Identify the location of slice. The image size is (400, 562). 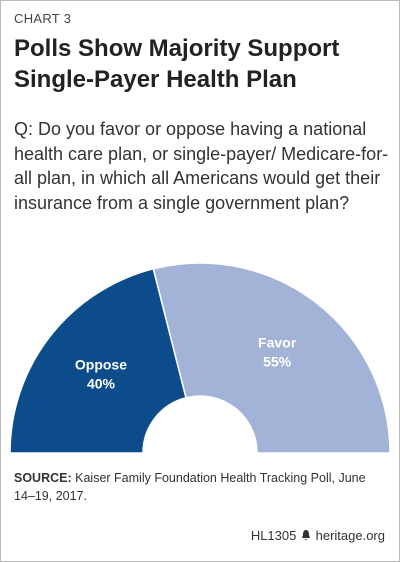
(98, 360).